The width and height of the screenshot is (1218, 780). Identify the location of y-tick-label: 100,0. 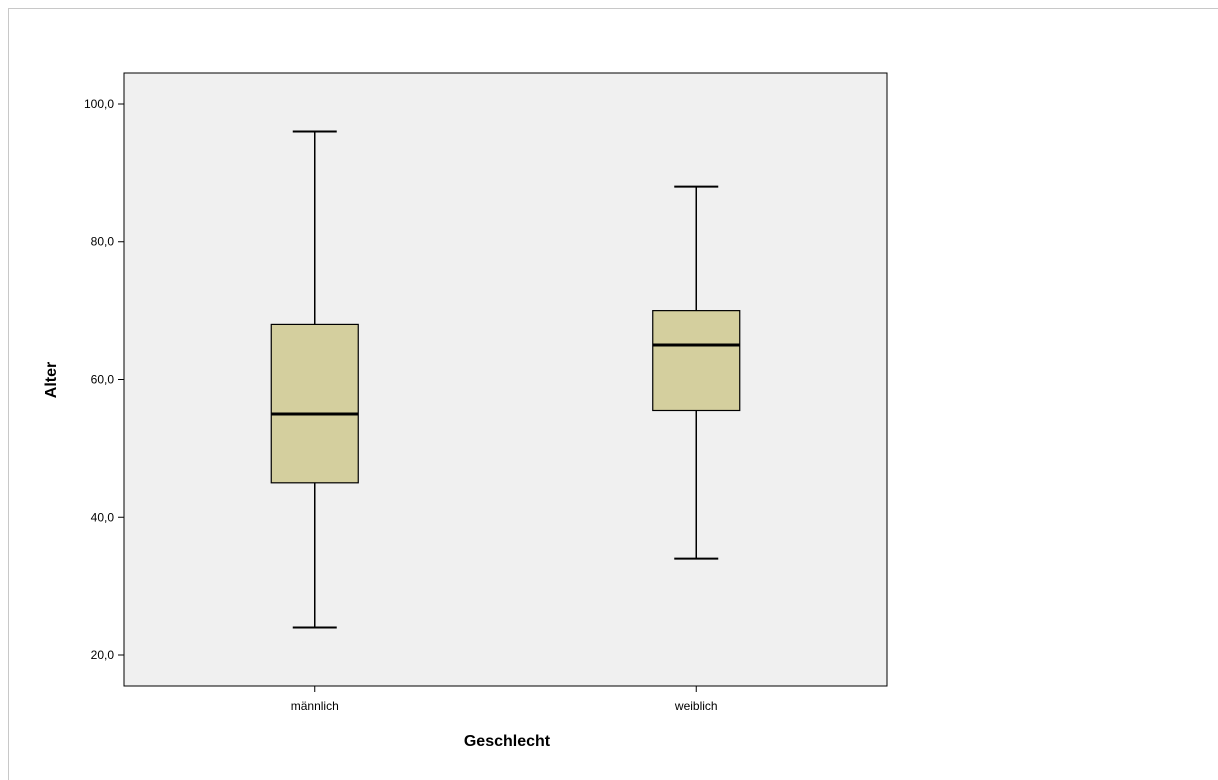
(99, 104).